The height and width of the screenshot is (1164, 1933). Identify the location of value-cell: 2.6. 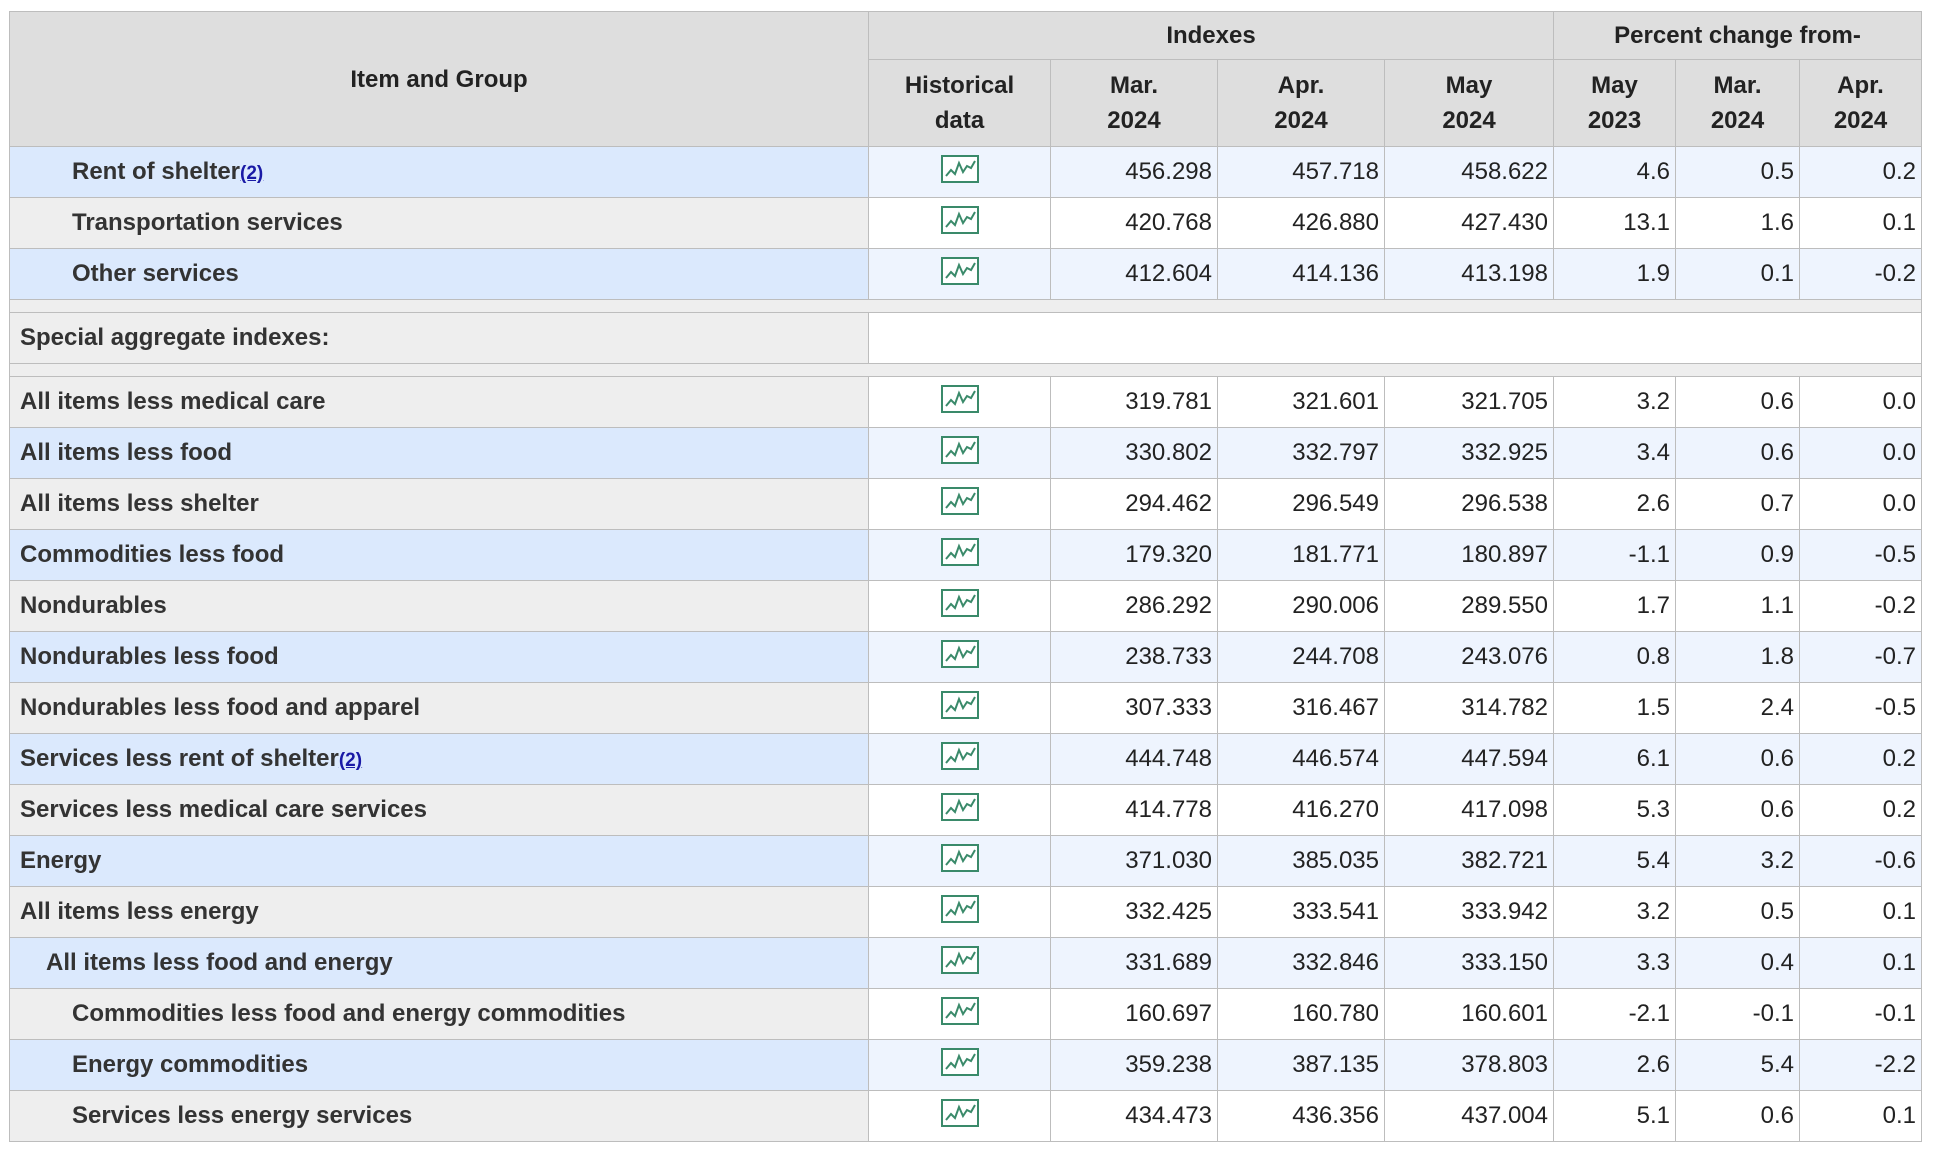
(1615, 1065).